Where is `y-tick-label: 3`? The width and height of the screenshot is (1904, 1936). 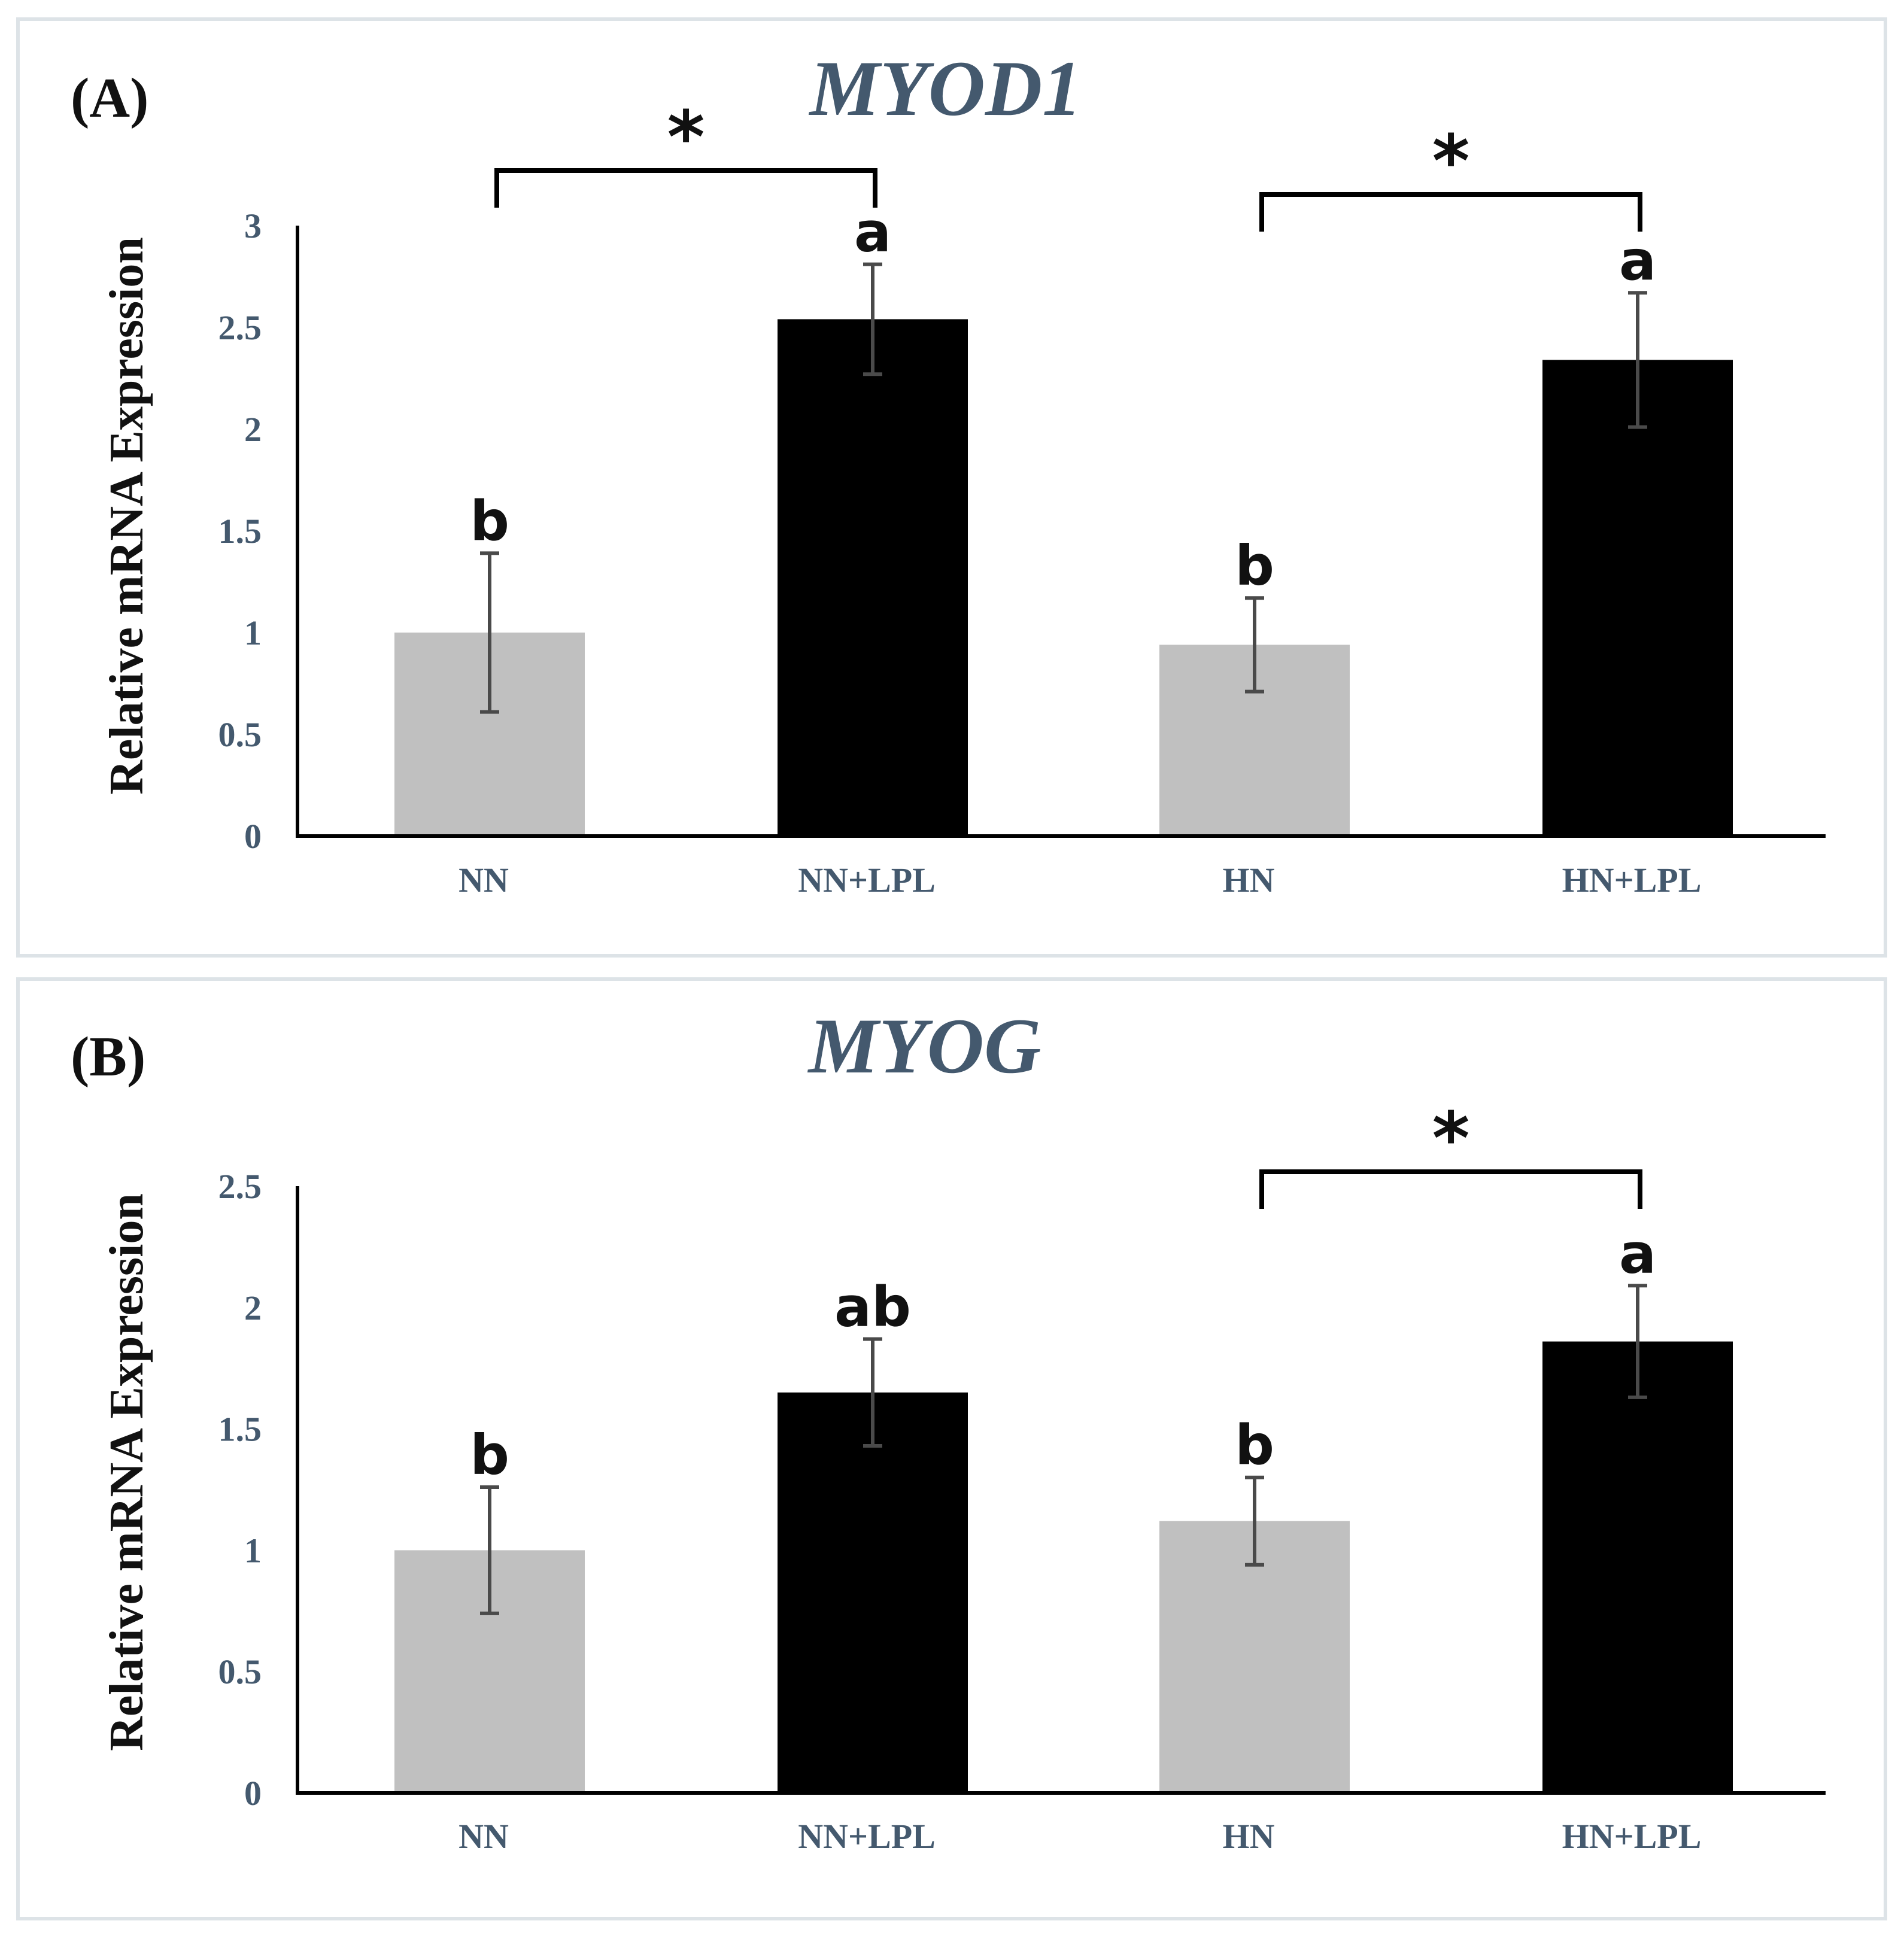 y-tick-label: 3 is located at coordinates (253, 226).